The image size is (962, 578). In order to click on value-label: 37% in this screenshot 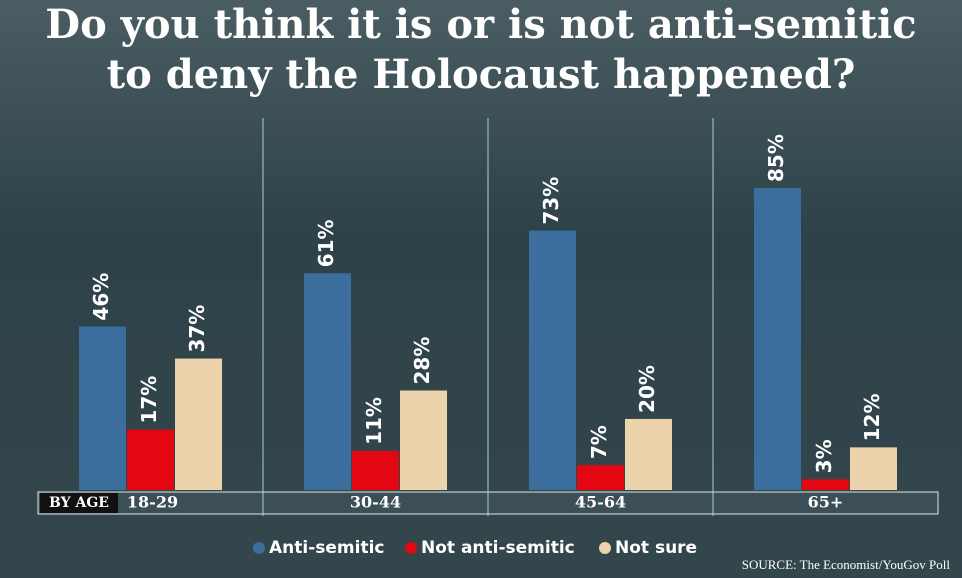, I will do `click(197, 329)`.